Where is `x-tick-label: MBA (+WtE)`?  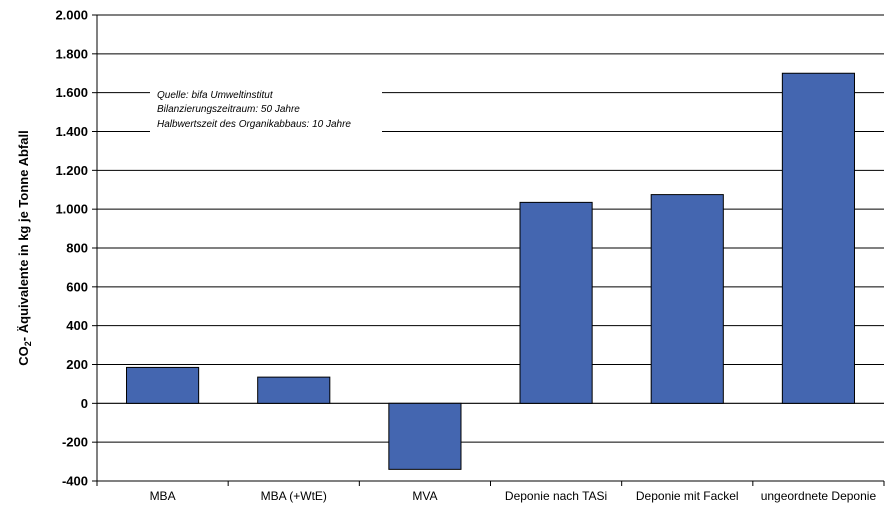 x-tick-label: MBA (+WtE) is located at coordinates (294, 496).